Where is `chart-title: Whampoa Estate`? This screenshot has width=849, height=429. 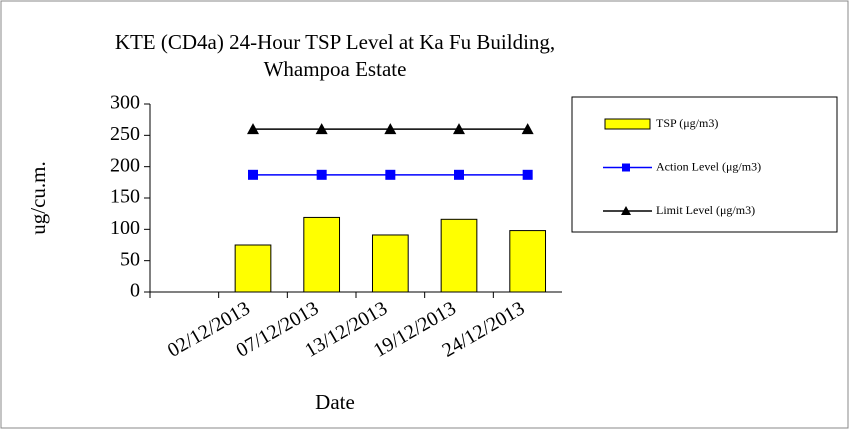 chart-title: Whampoa Estate is located at coordinates (335, 69).